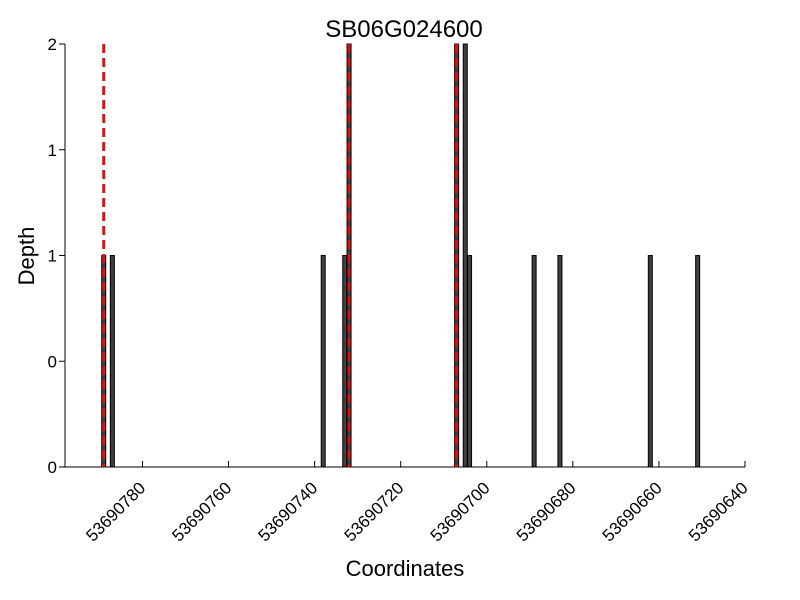  What do you see at coordinates (26, 256) in the screenshot?
I see `y-axis-label: Depth` at bounding box center [26, 256].